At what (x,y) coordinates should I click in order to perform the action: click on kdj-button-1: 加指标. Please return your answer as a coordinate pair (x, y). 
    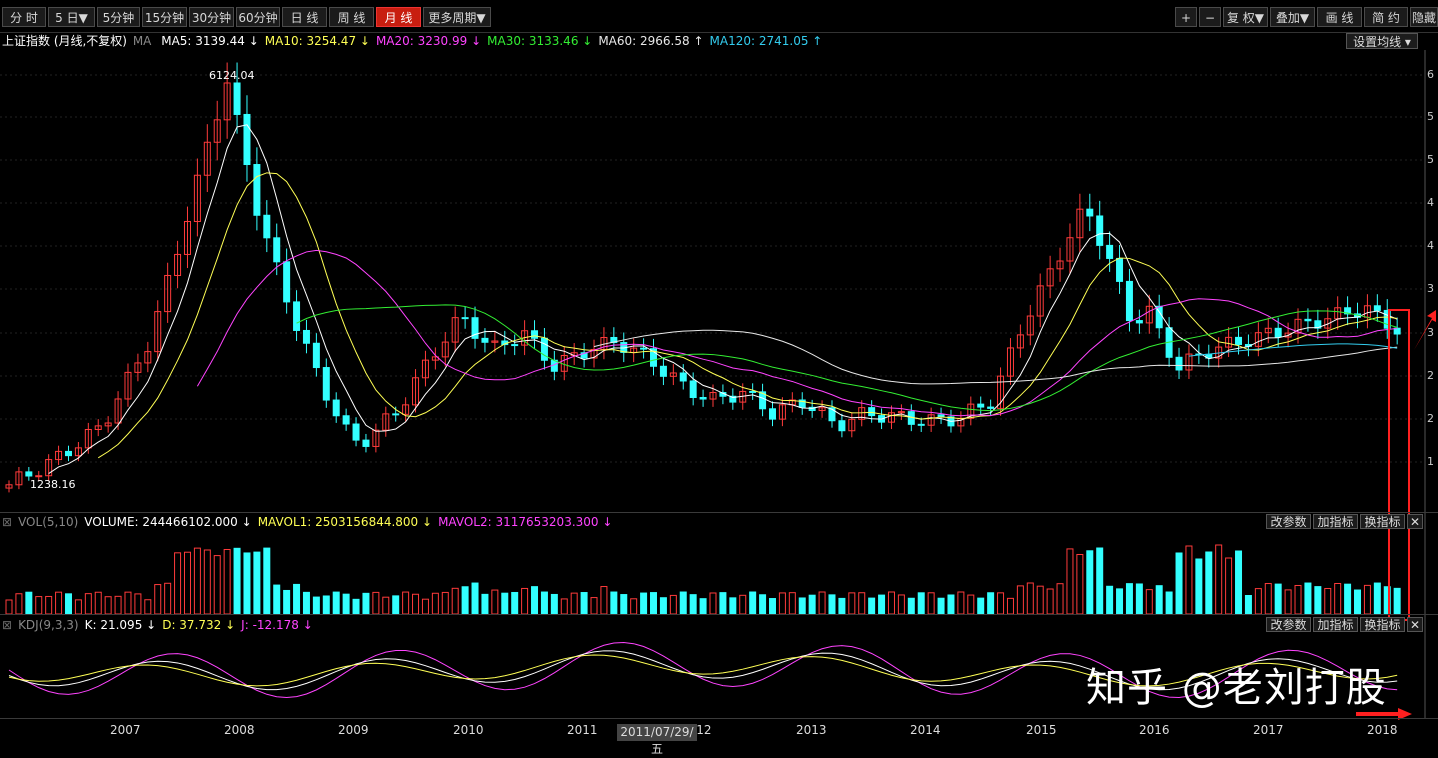
    Looking at the image, I should click on (1335, 624).